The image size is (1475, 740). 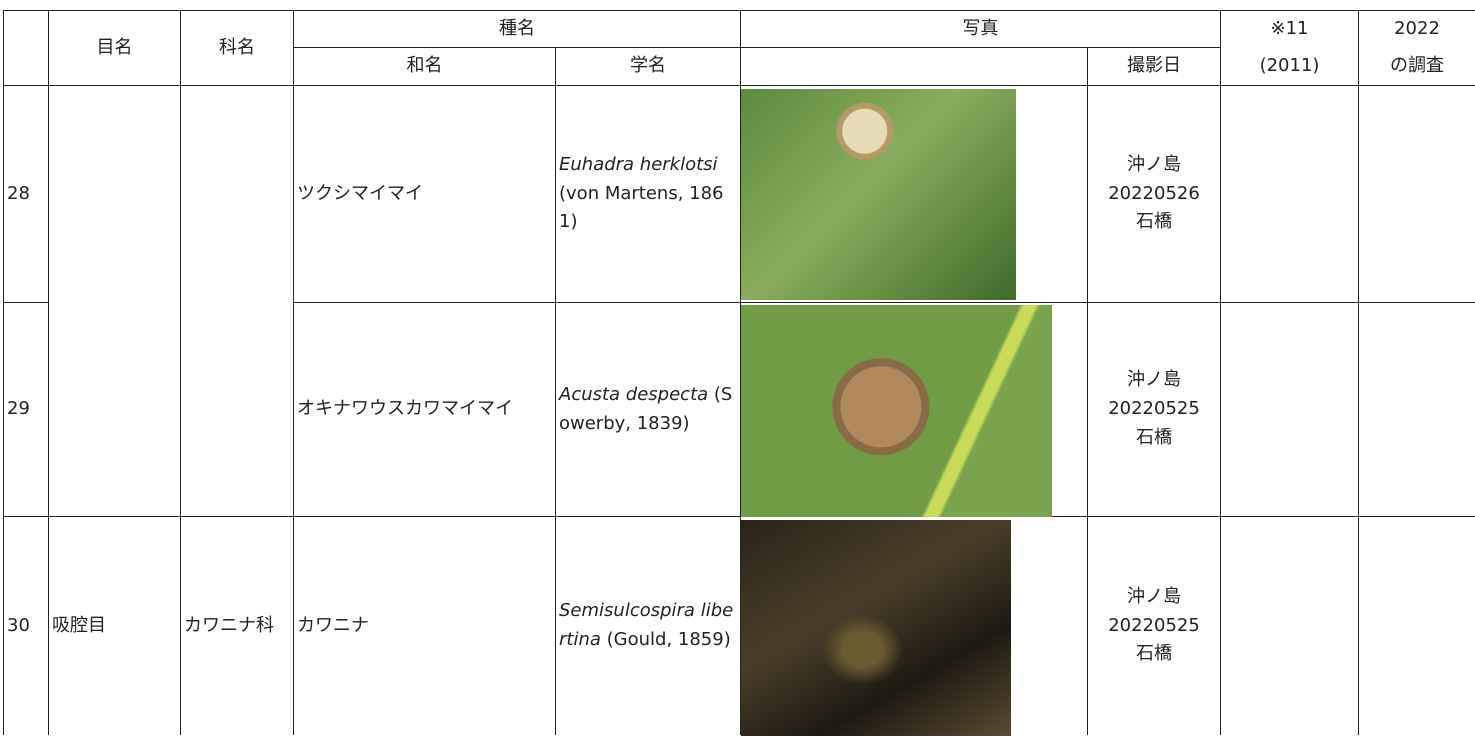 I want to click on japanese-name: ツクシマイマイ, so click(x=360, y=193).